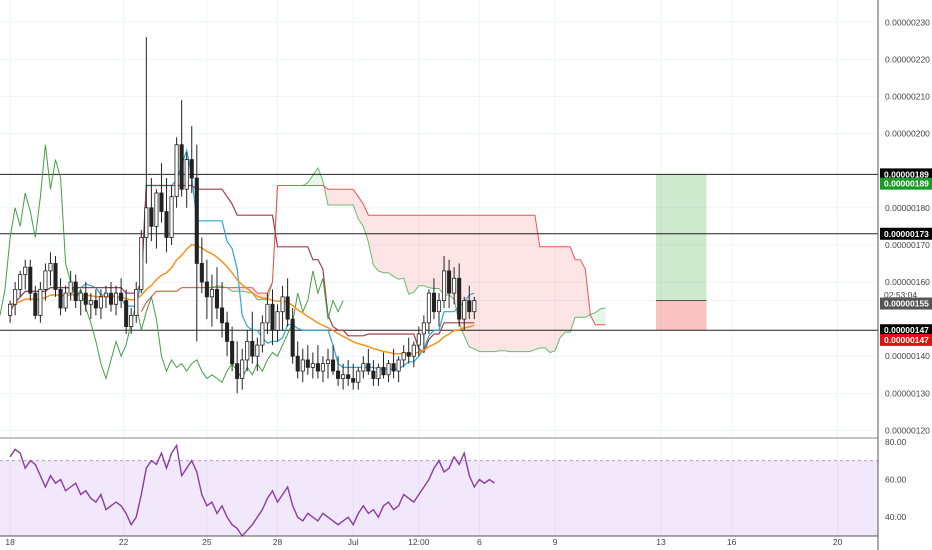 This screenshot has width=932, height=550. I want to click on time-tick-label: 13, so click(661, 542).